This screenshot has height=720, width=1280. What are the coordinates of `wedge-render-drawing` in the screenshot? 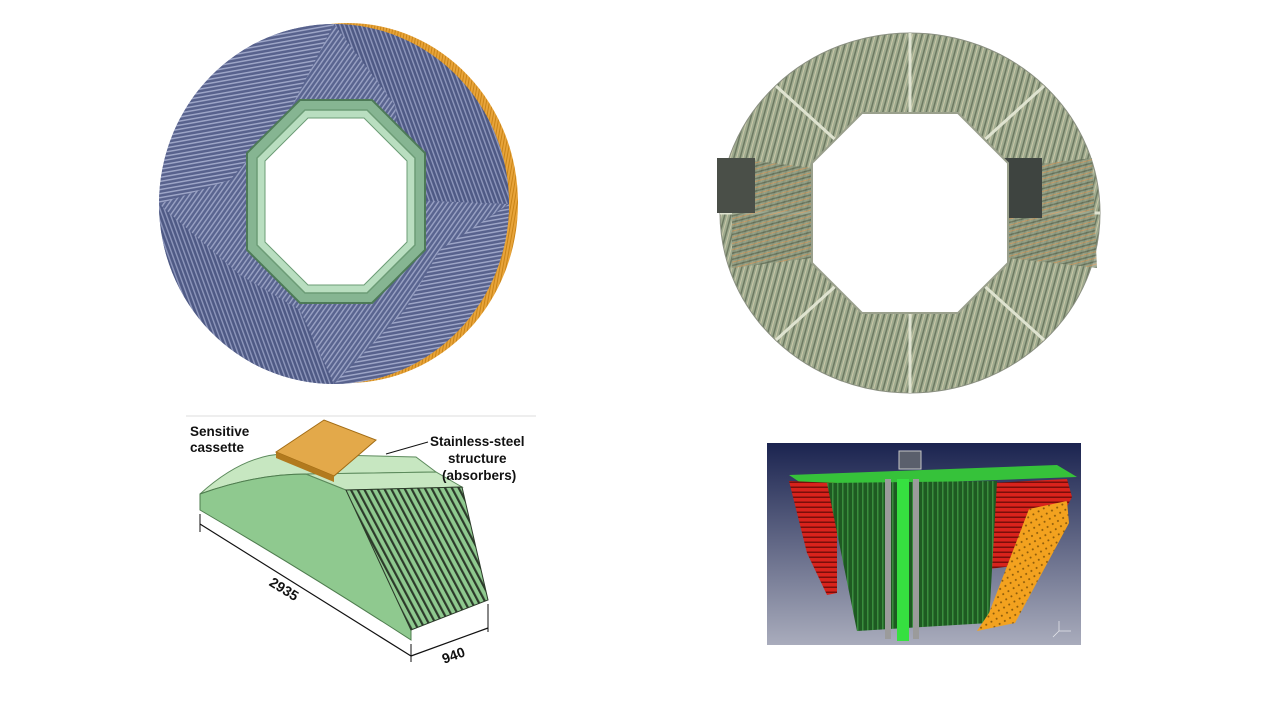 It's located at (924, 544).